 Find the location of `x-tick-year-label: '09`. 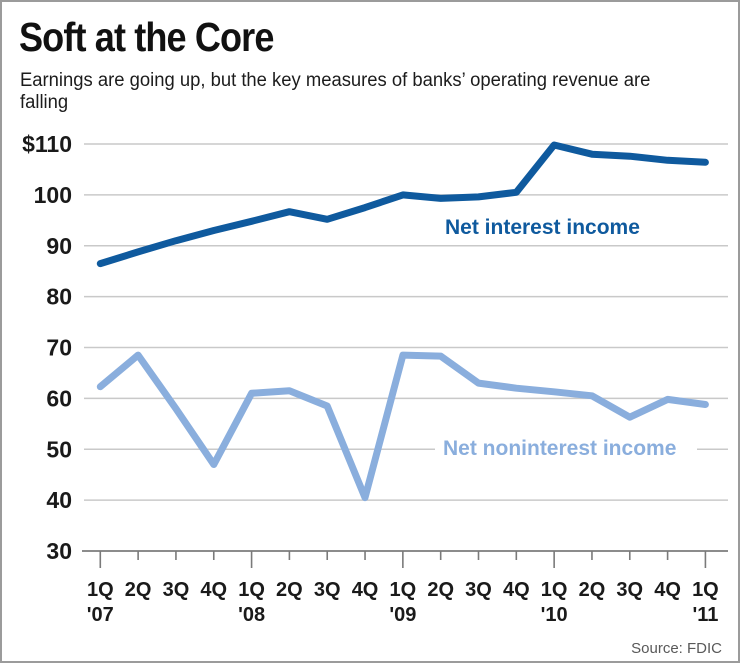

x-tick-year-label: '09 is located at coordinates (402, 615).